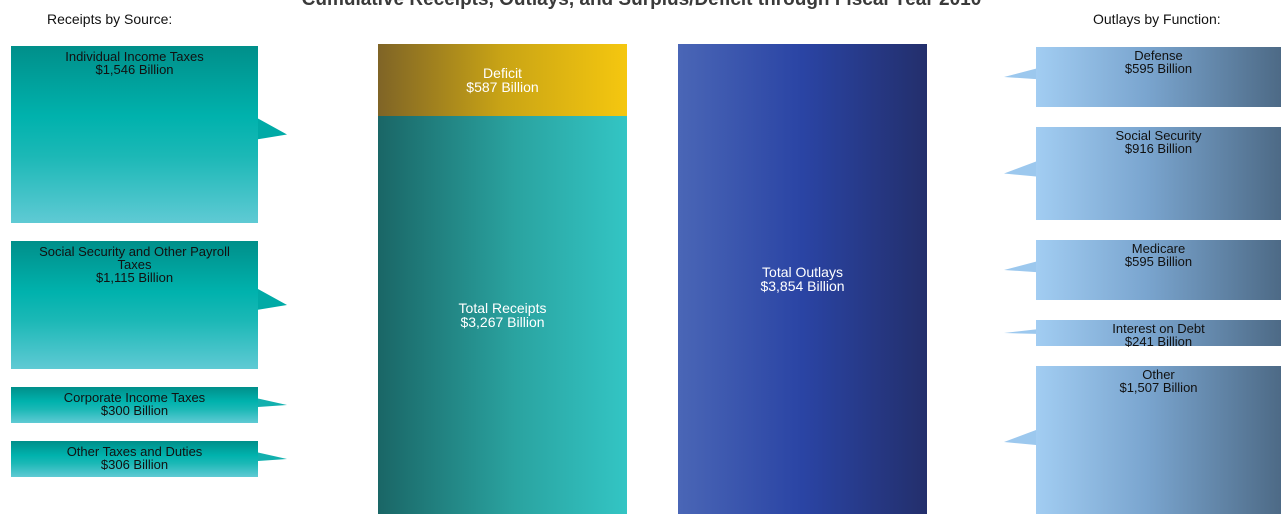 This screenshot has width=1283, height=514. What do you see at coordinates (502, 307) in the screenshot?
I see `total-receipts-label: Total Receipts` at bounding box center [502, 307].